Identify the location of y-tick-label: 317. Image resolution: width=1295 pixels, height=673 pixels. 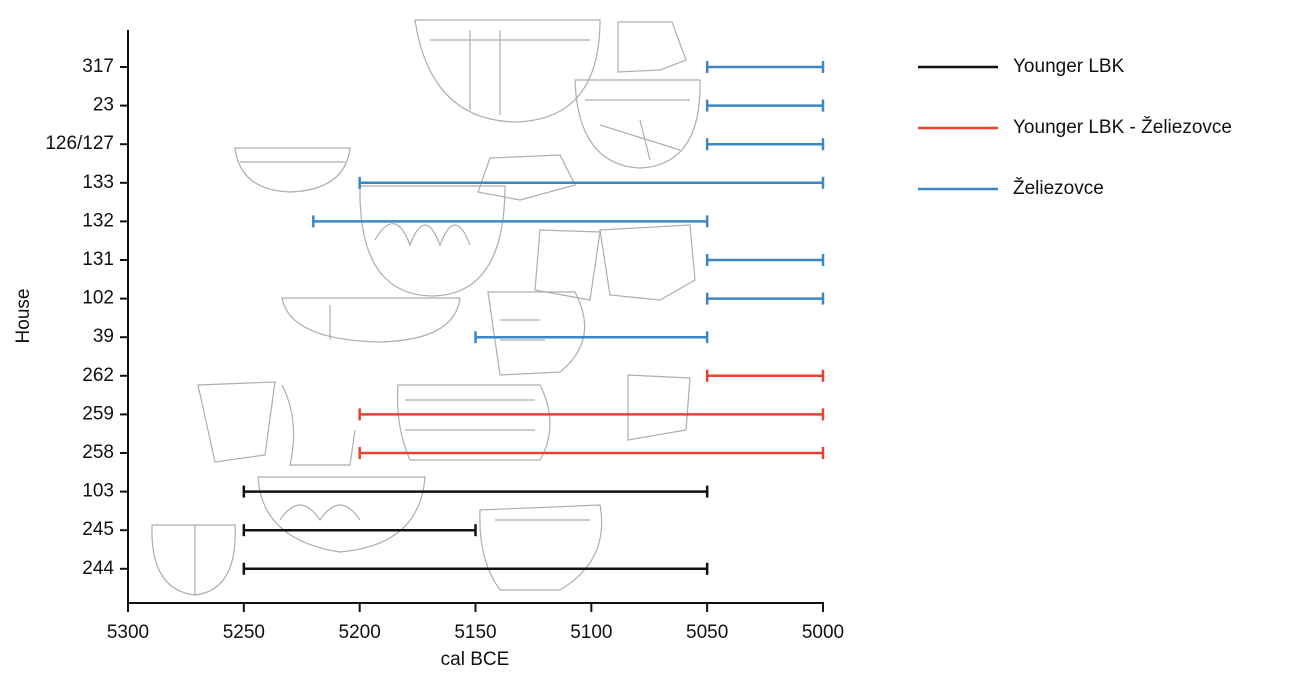
(98, 66).